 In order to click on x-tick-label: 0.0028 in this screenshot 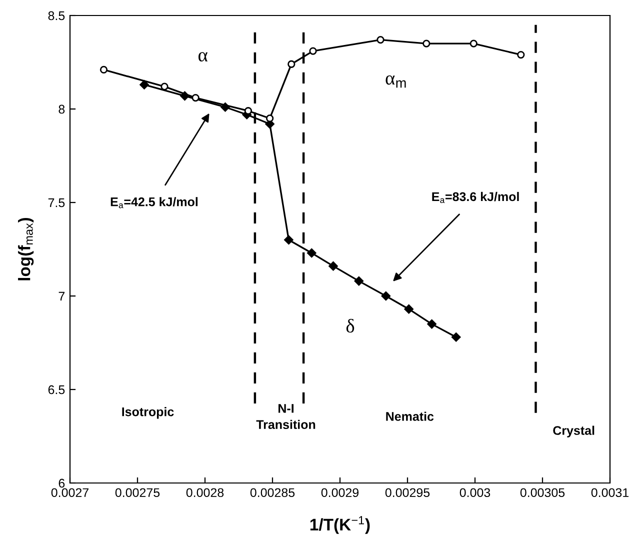, I will do `click(205, 493)`.